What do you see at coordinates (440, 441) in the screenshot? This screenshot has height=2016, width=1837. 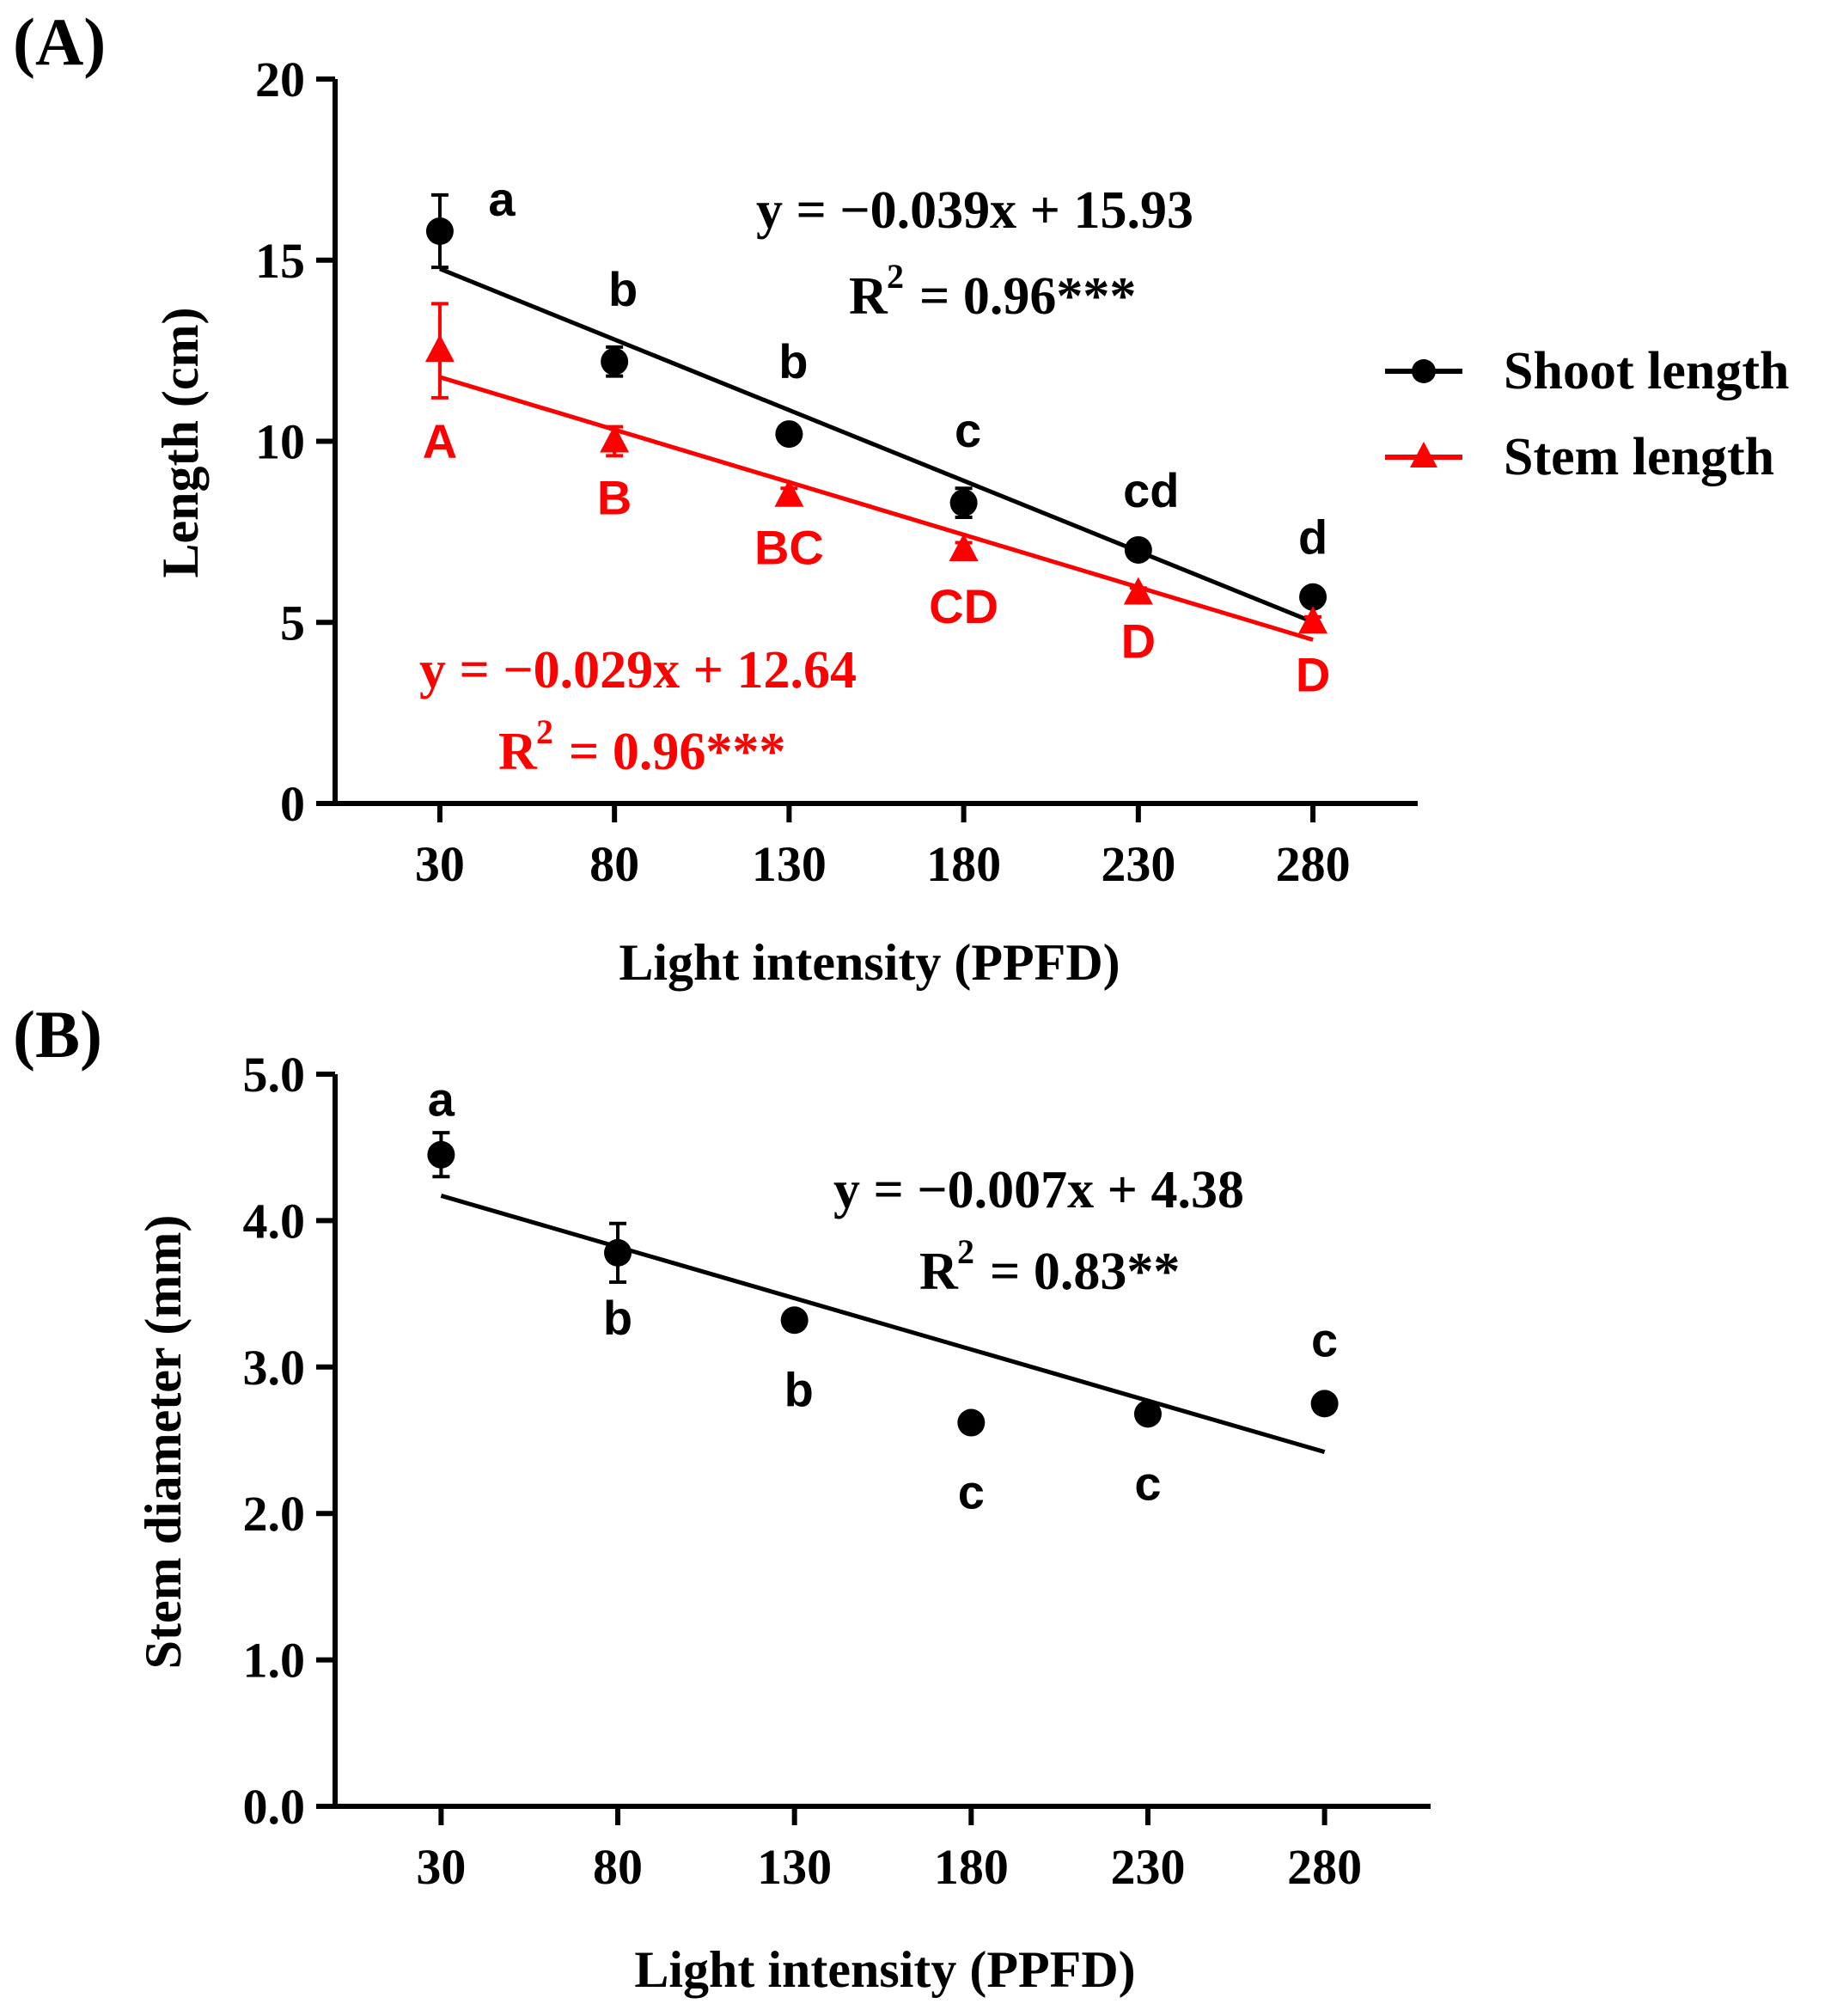 I see `significance-letter: A` at bounding box center [440, 441].